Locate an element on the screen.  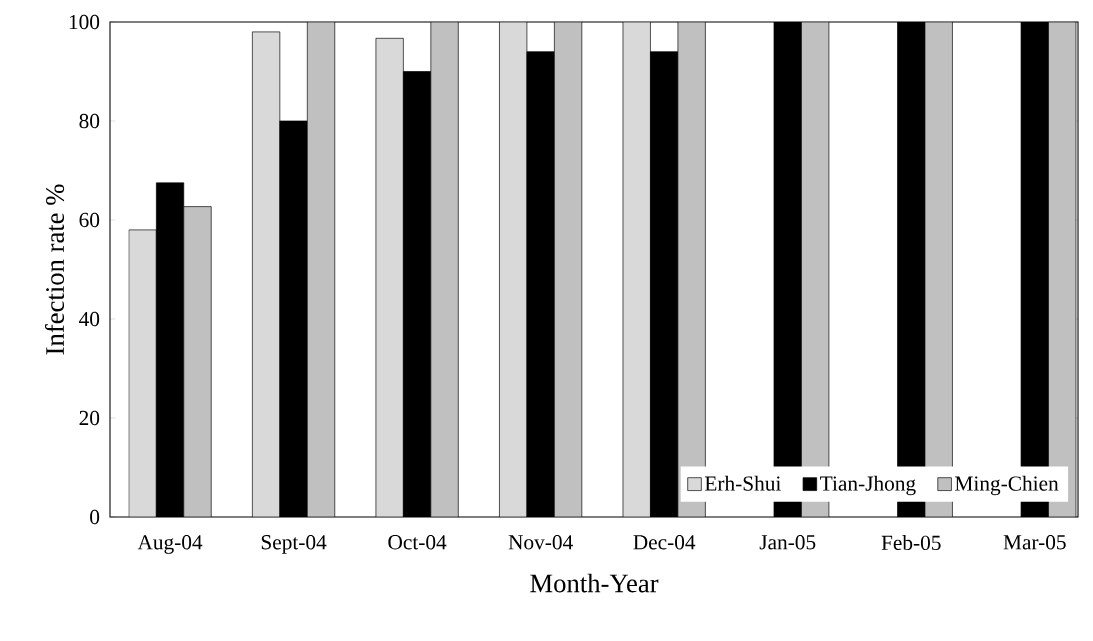
y-axis-title: Infection rate % is located at coordinates (55, 269).